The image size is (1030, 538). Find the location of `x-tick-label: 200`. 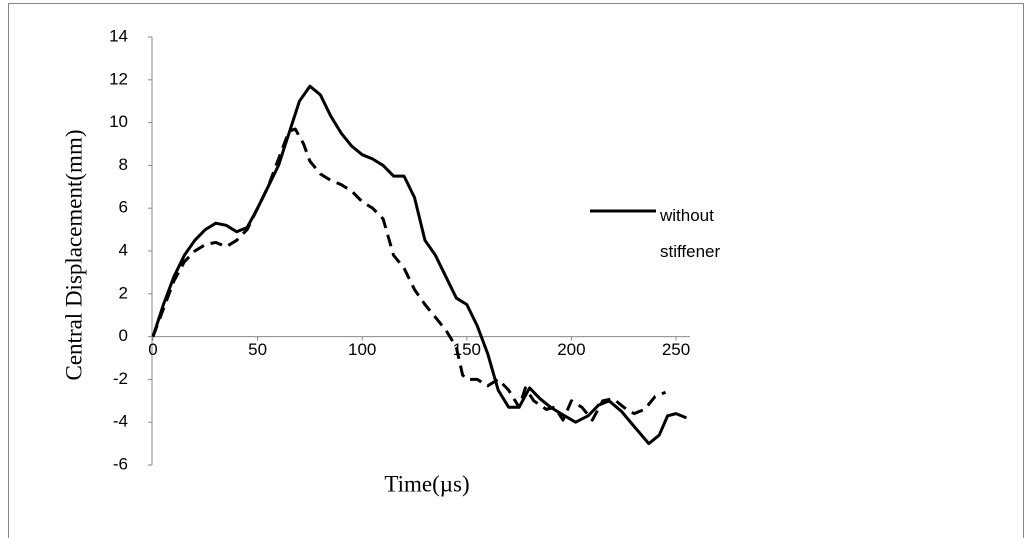

x-tick-label: 200 is located at coordinates (571, 349).